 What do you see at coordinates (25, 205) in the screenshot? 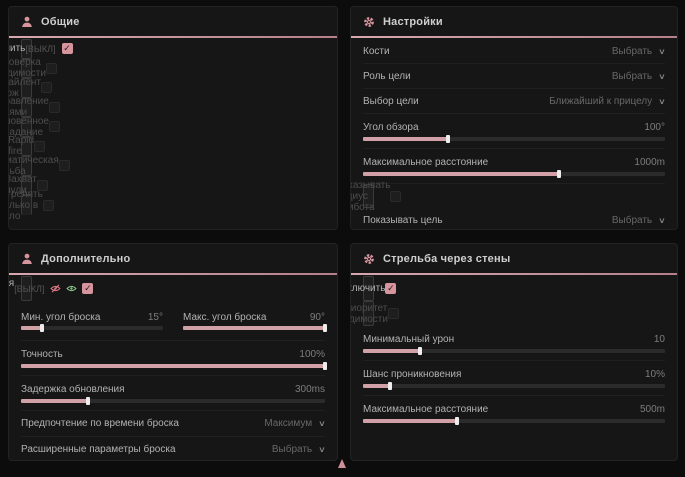
I see `row-label: Стрелять только в тело` at bounding box center [25, 205].